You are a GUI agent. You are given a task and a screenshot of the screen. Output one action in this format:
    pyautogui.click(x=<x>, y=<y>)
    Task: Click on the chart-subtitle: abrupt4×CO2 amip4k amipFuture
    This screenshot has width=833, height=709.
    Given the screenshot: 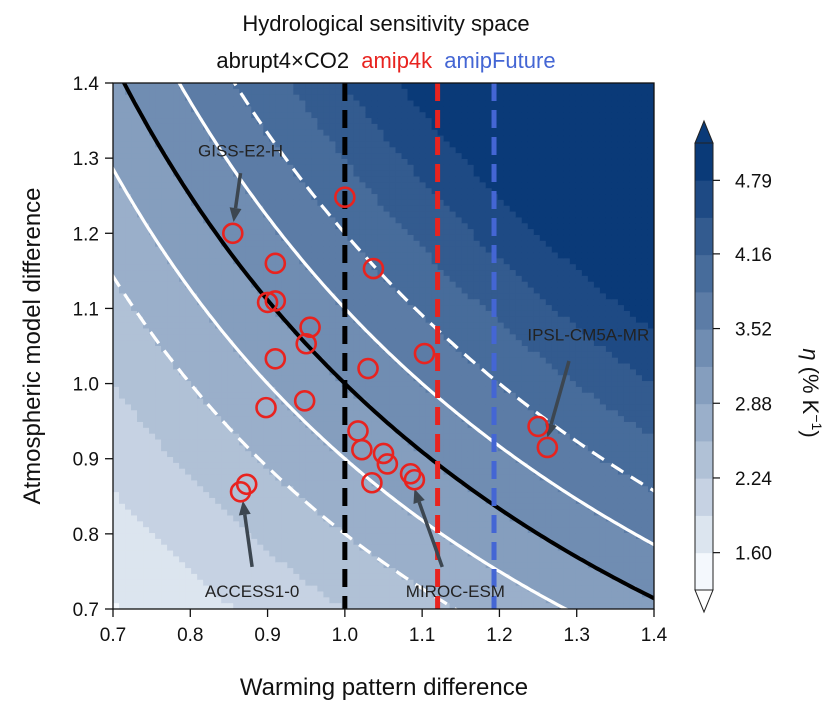 What is the action you would take?
    pyautogui.click(x=385, y=60)
    